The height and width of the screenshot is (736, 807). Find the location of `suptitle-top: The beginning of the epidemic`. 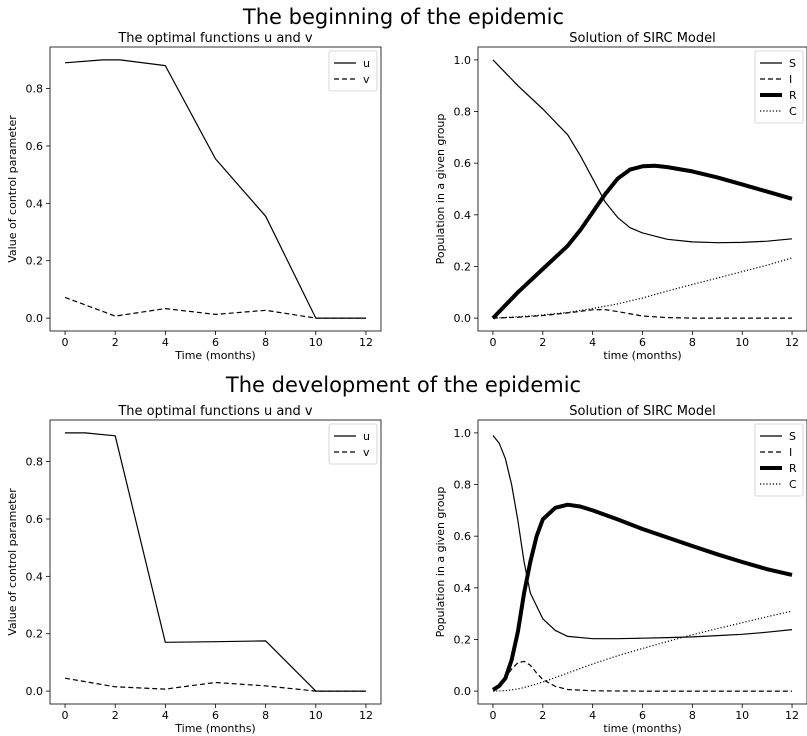

suptitle-top: The beginning of the epidemic is located at coordinates (403, 17).